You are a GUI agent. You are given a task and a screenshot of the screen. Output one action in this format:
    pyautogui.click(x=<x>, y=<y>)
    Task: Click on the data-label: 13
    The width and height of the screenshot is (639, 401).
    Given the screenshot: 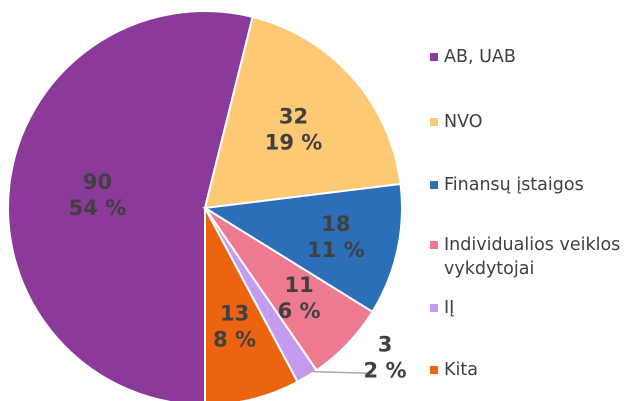 What is the action you would take?
    pyautogui.click(x=234, y=314)
    